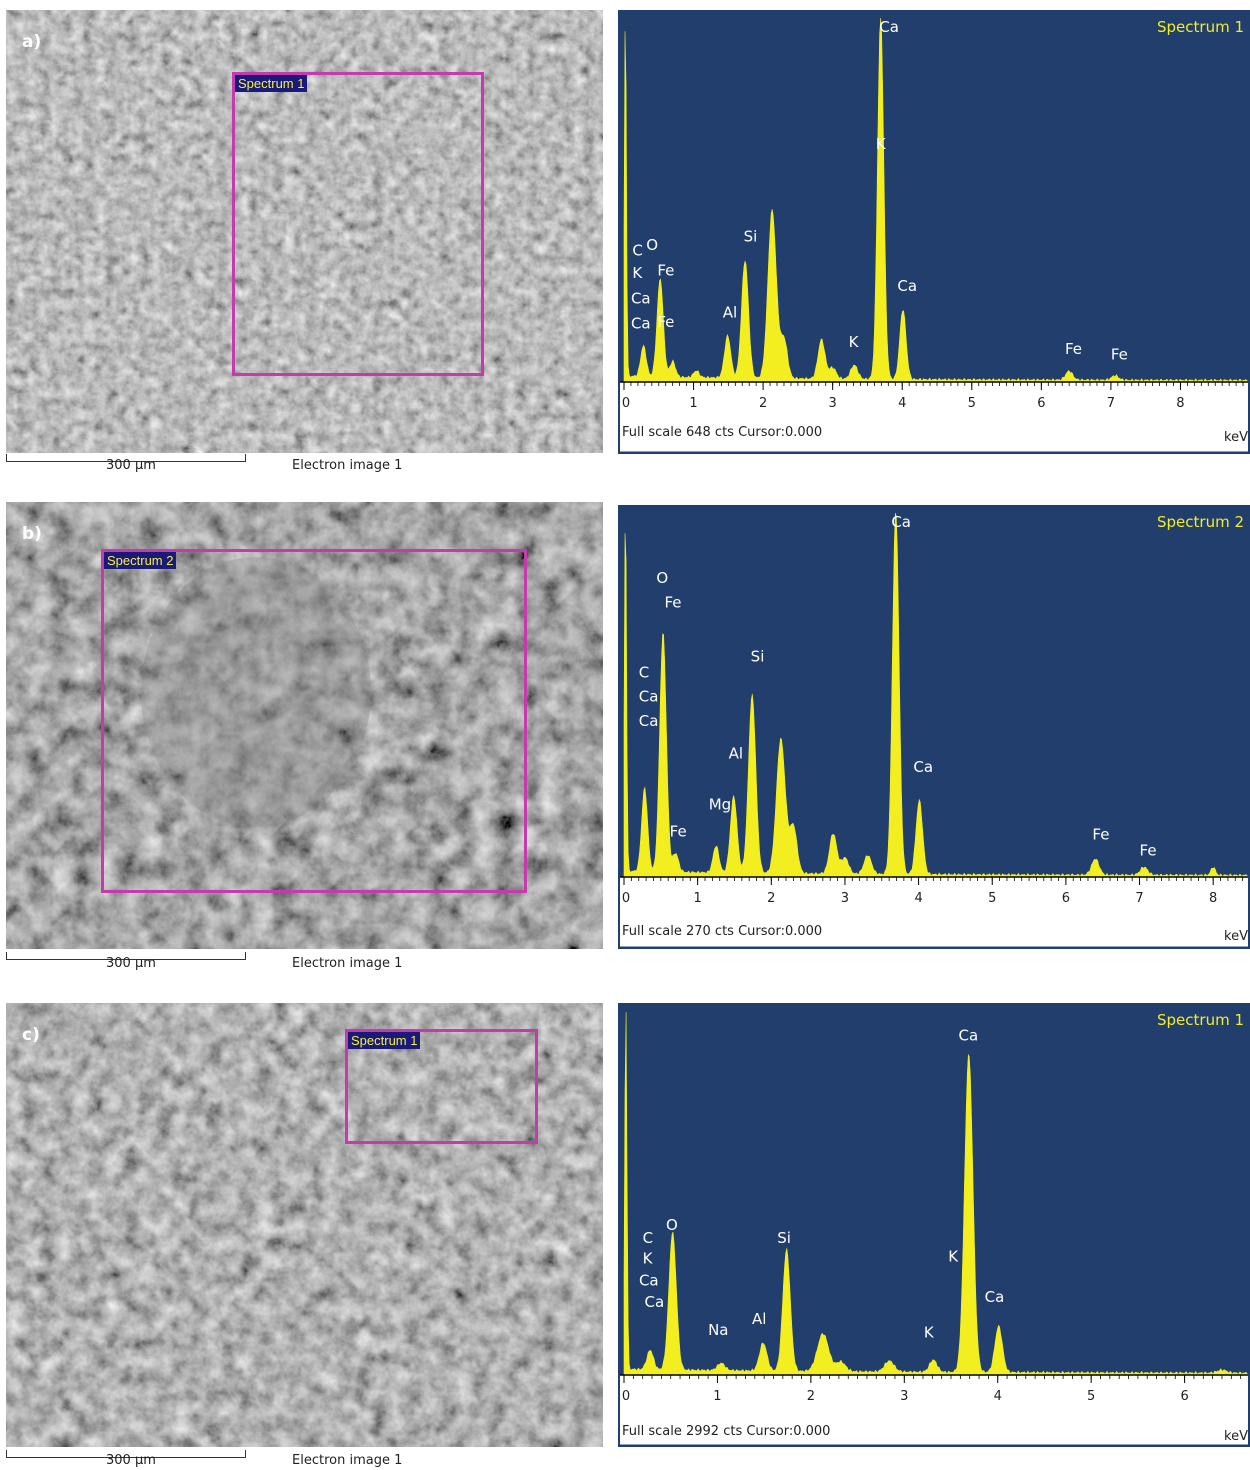  I want to click on sem-texture-c, so click(304, 1225).